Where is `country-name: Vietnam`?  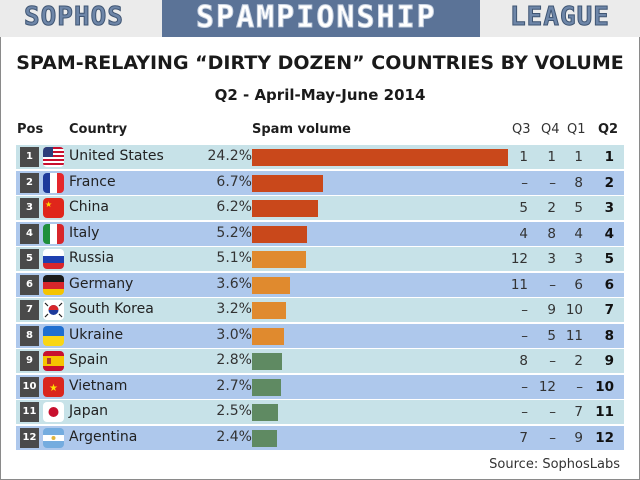
country-name: Vietnam is located at coordinates (98, 385).